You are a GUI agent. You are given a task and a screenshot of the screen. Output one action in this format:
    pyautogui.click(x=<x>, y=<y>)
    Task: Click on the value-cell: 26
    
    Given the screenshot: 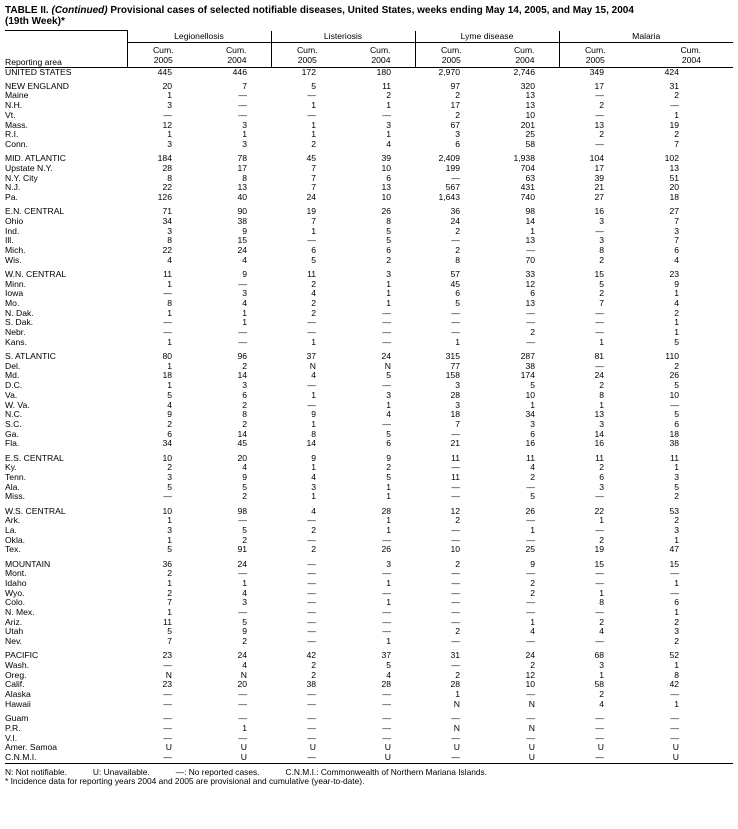 What is the action you would take?
    pyautogui.click(x=530, y=510)
    